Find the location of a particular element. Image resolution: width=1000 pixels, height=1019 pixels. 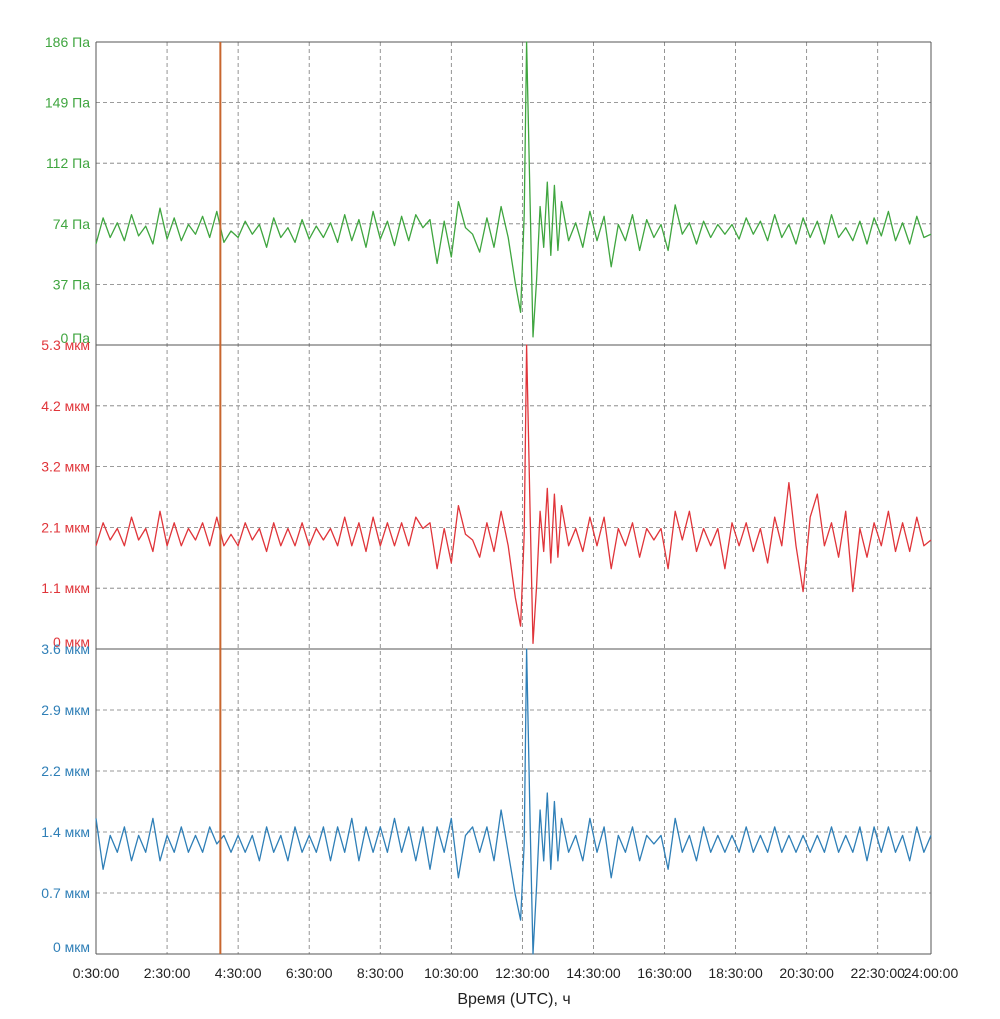

y-tick-label: 74 Па is located at coordinates (72, 224).